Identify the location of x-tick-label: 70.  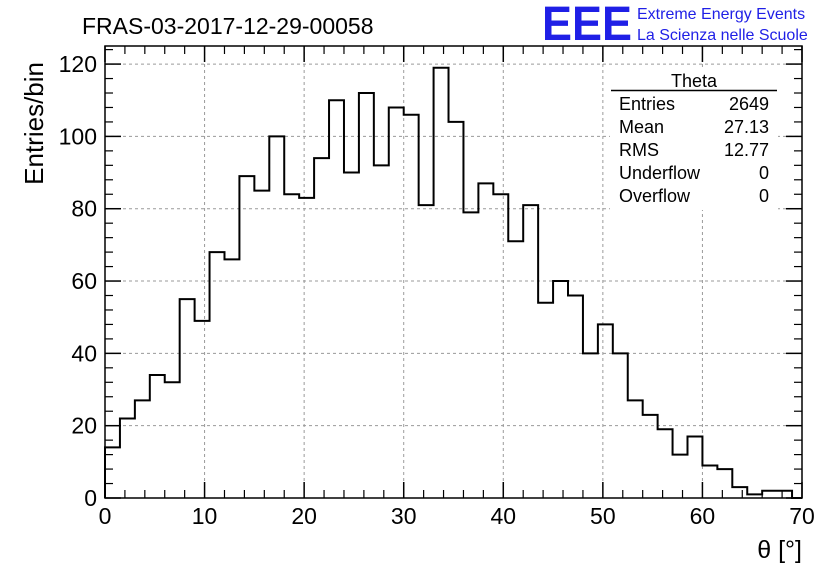
(802, 516).